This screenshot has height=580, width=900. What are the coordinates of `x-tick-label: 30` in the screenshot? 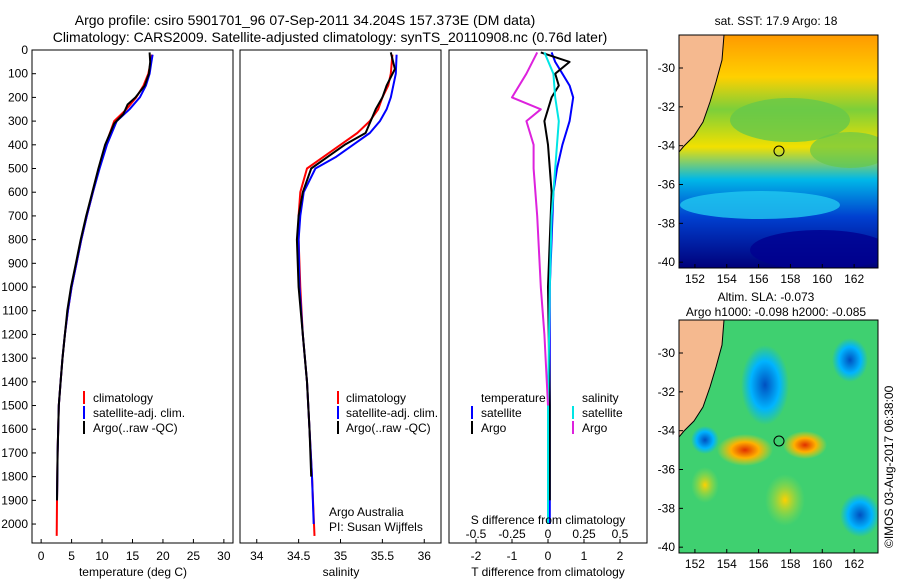 It's located at (224, 556).